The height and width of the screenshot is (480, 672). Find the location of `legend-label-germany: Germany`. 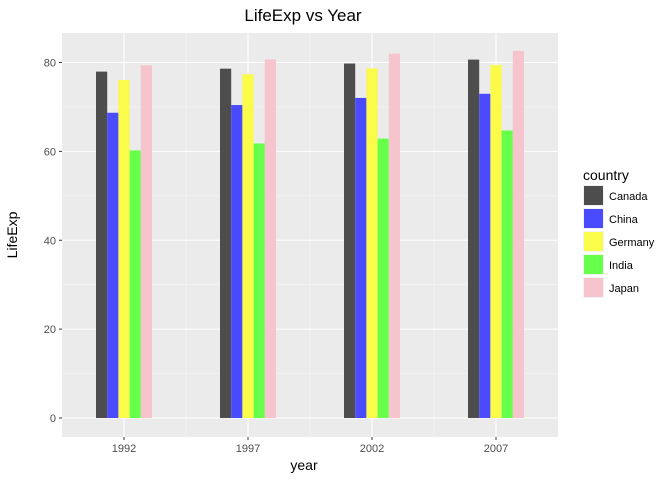

legend-label-germany: Germany is located at coordinates (632, 243).